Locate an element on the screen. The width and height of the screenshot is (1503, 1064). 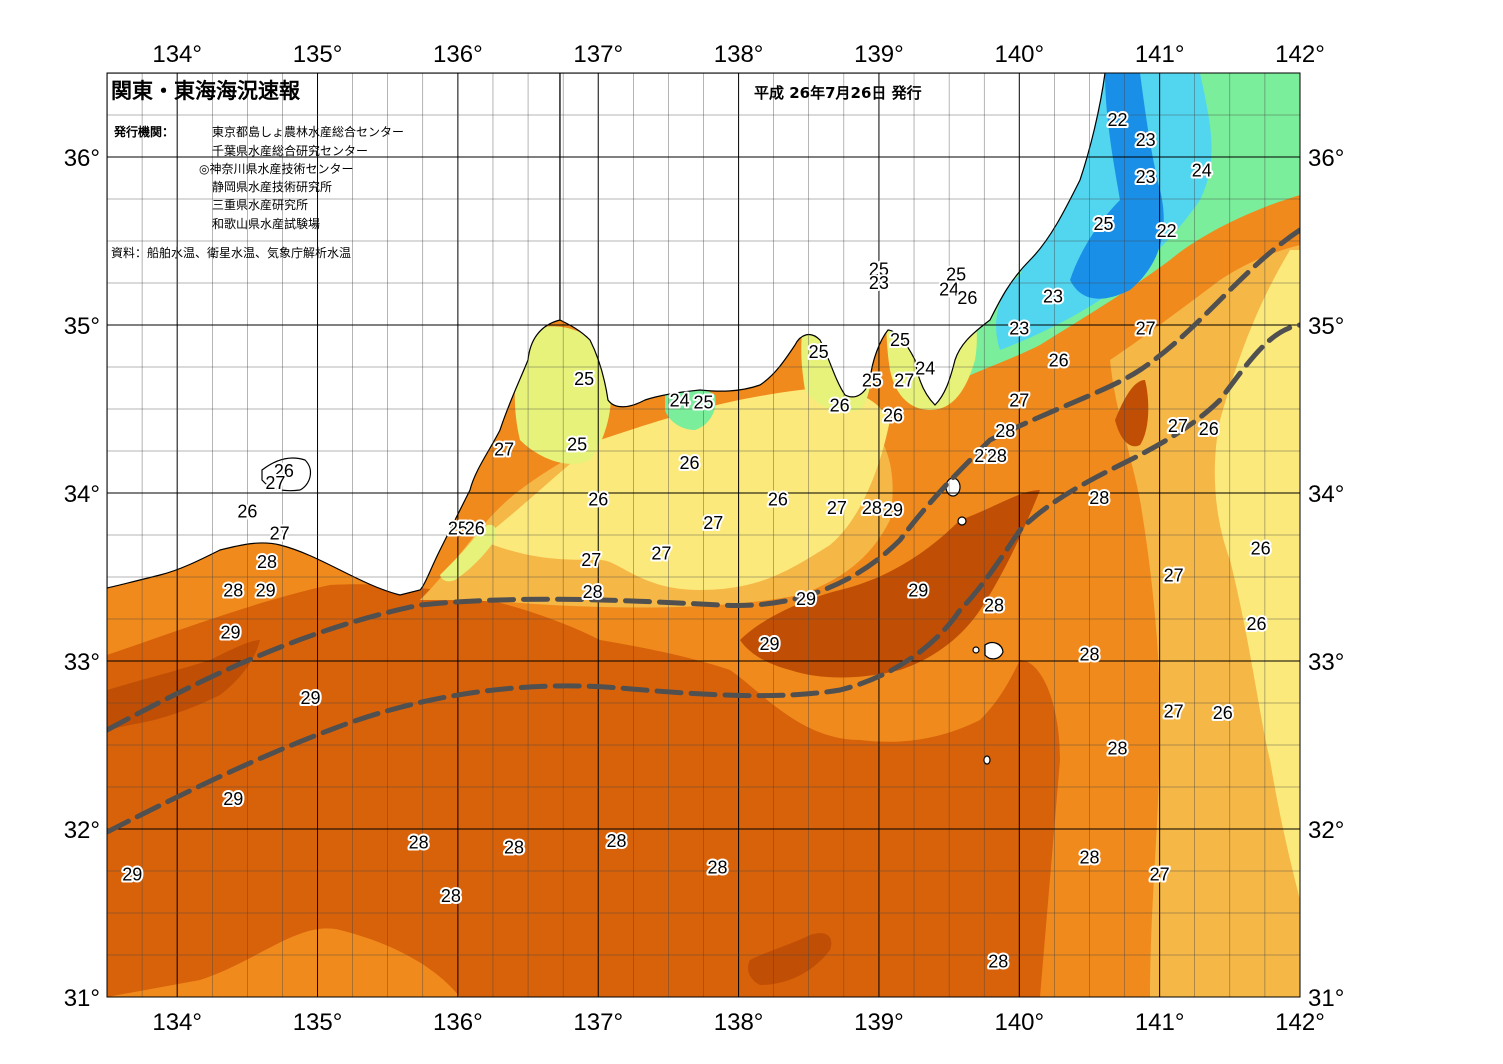
lon-label-bottom: 135° is located at coordinates (318, 1022).